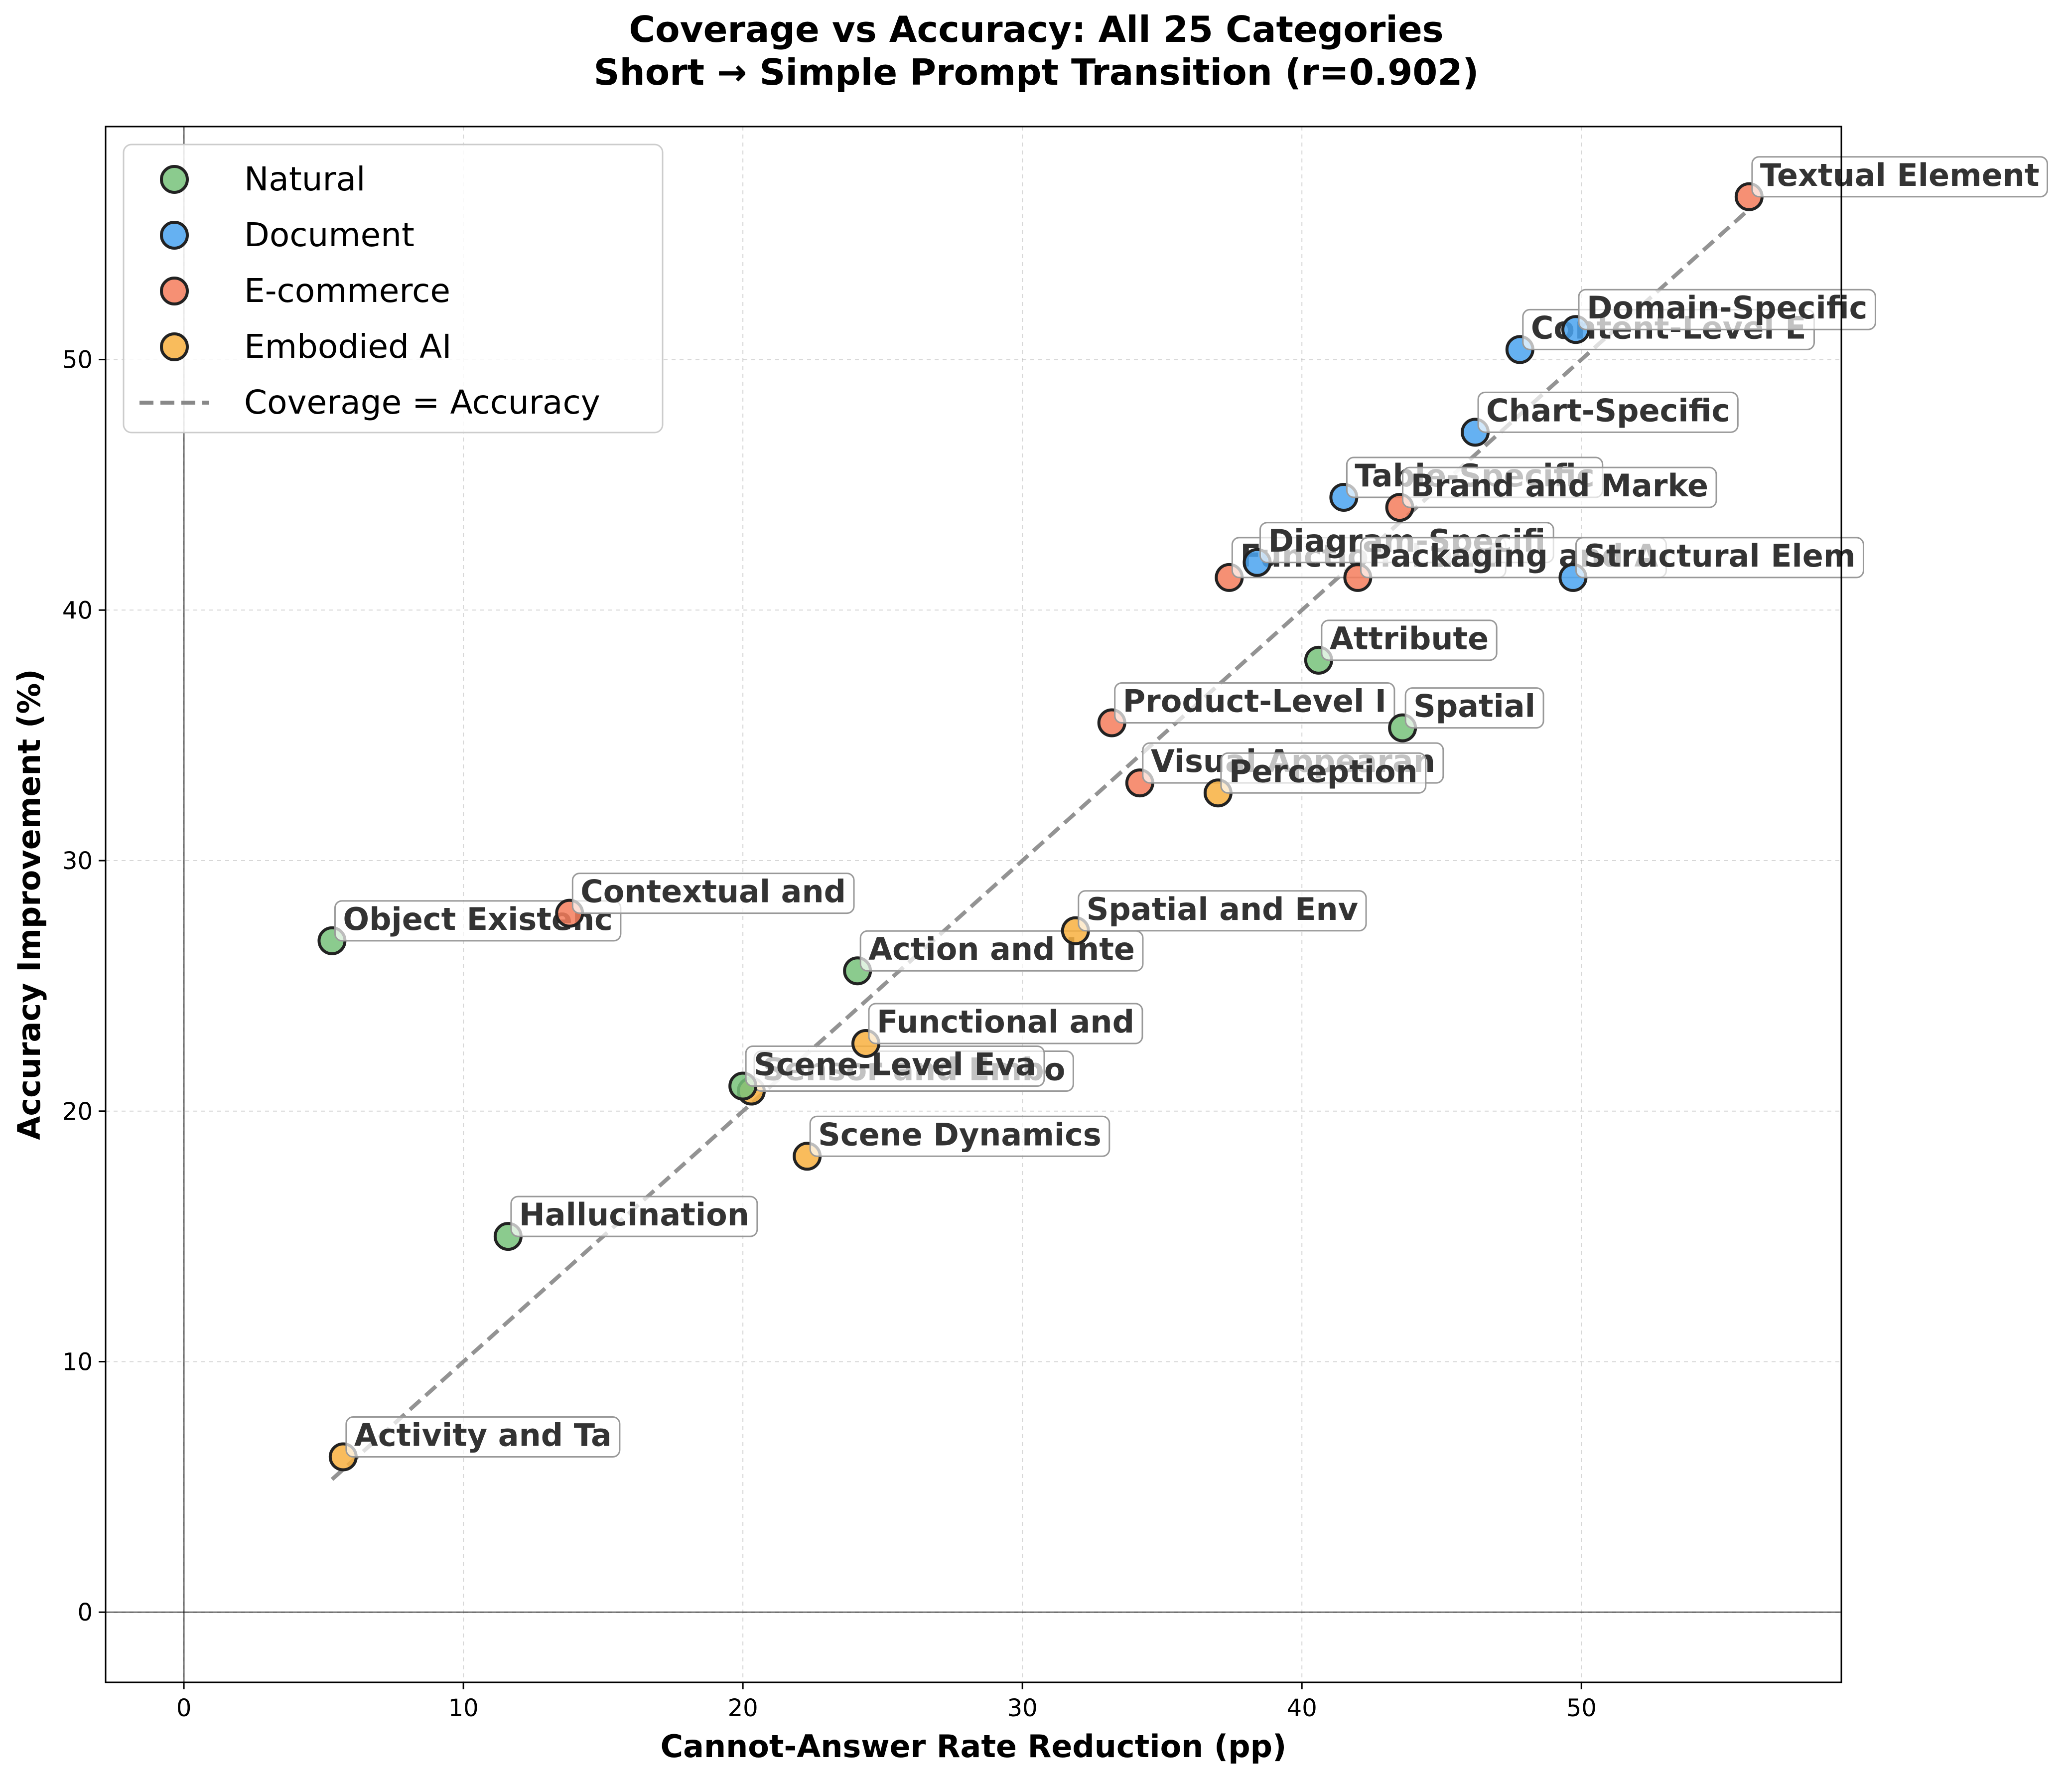 This screenshot has height=1781, width=2072. I want to click on point-label-text: Chart-Specific, so click(1608, 410).